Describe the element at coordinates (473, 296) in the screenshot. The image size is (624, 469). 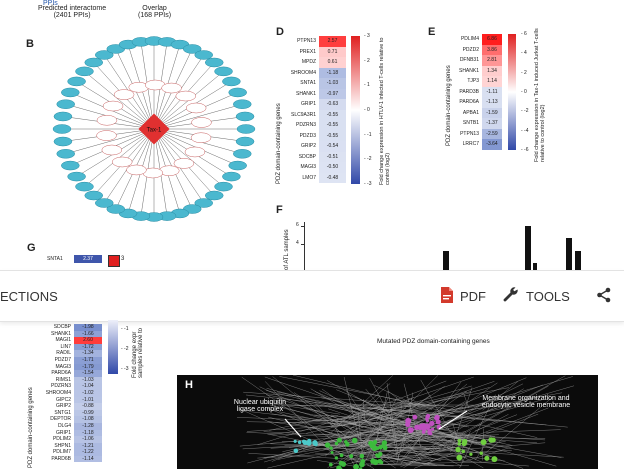
I see `pdf-label: PDF` at that location.